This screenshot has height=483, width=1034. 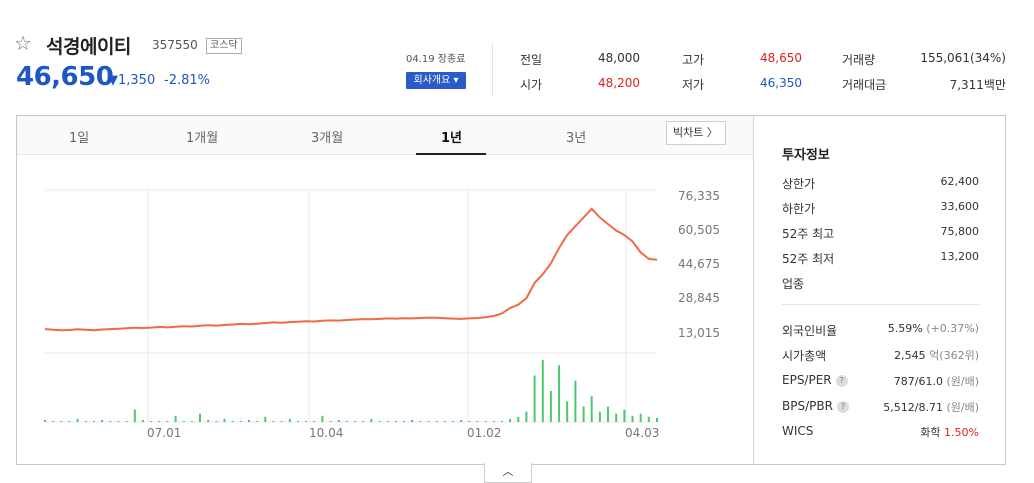 What do you see at coordinates (693, 85) in the screenshot?
I see `low-label: 저가` at bounding box center [693, 85].